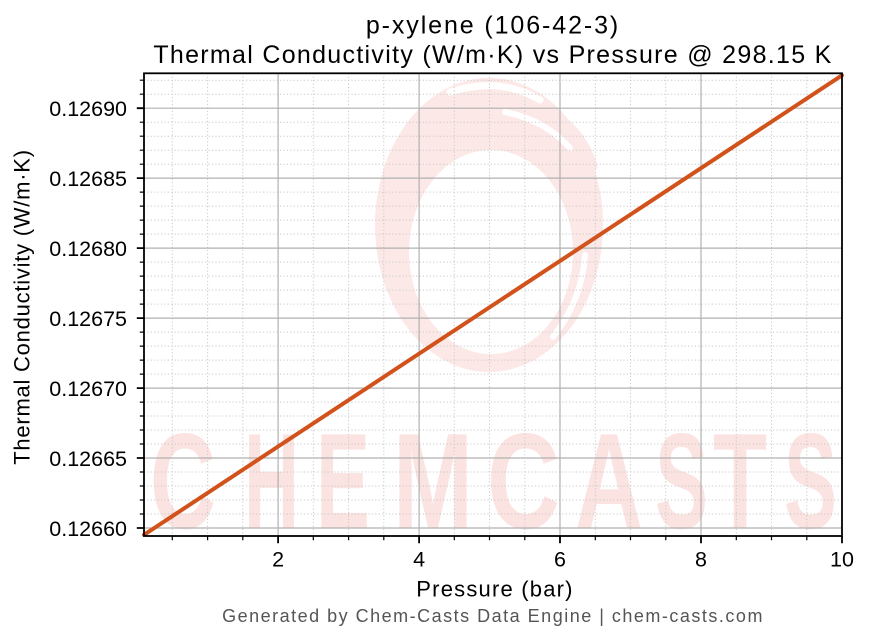 The image size is (870, 644). What do you see at coordinates (494, 589) in the screenshot?
I see `svg-text: Pressure (bar)` at bounding box center [494, 589].